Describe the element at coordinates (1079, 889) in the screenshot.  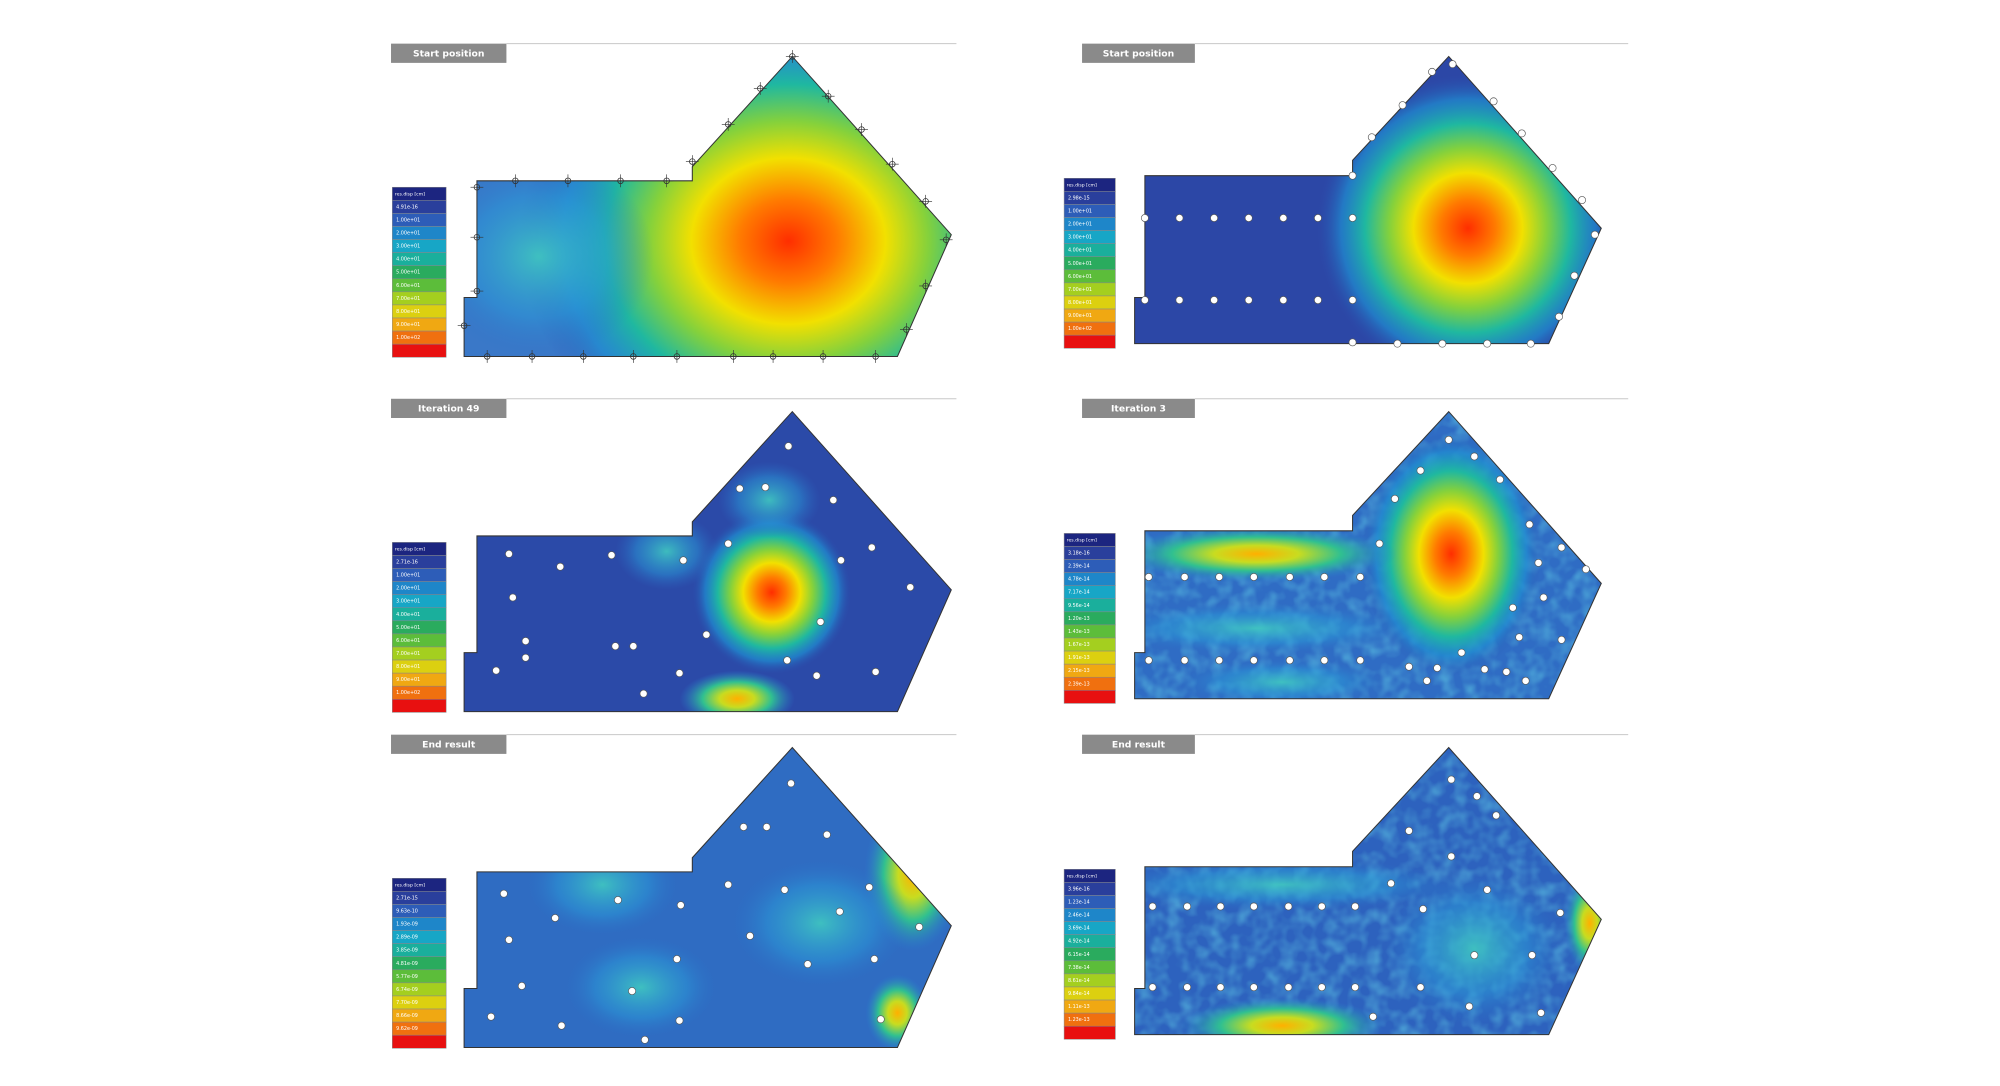
I see `legend-label: 3.96e-16` at that location.